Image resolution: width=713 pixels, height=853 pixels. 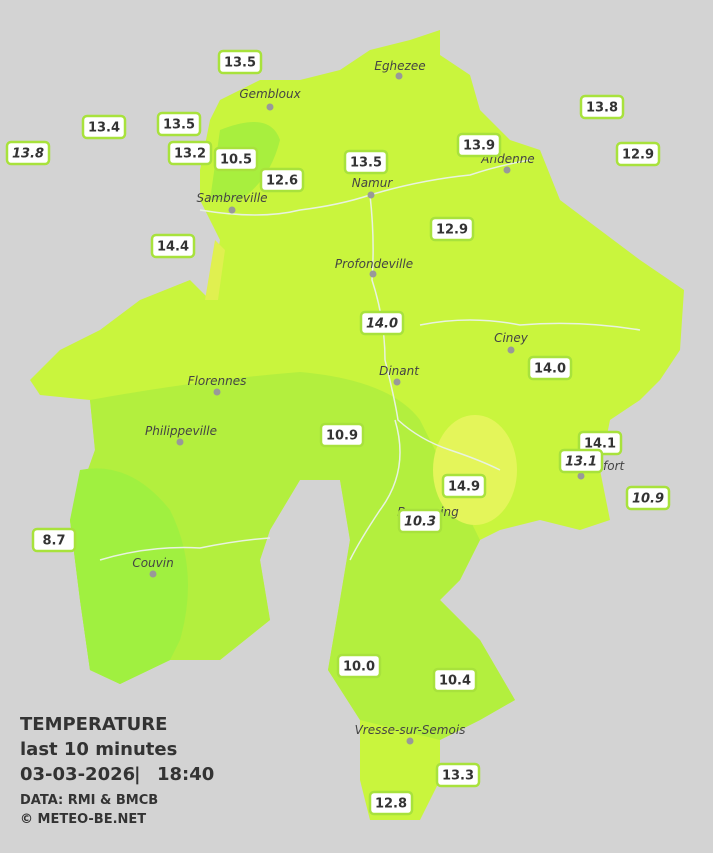 I want to click on station-value: 14.1, so click(x=600, y=444).